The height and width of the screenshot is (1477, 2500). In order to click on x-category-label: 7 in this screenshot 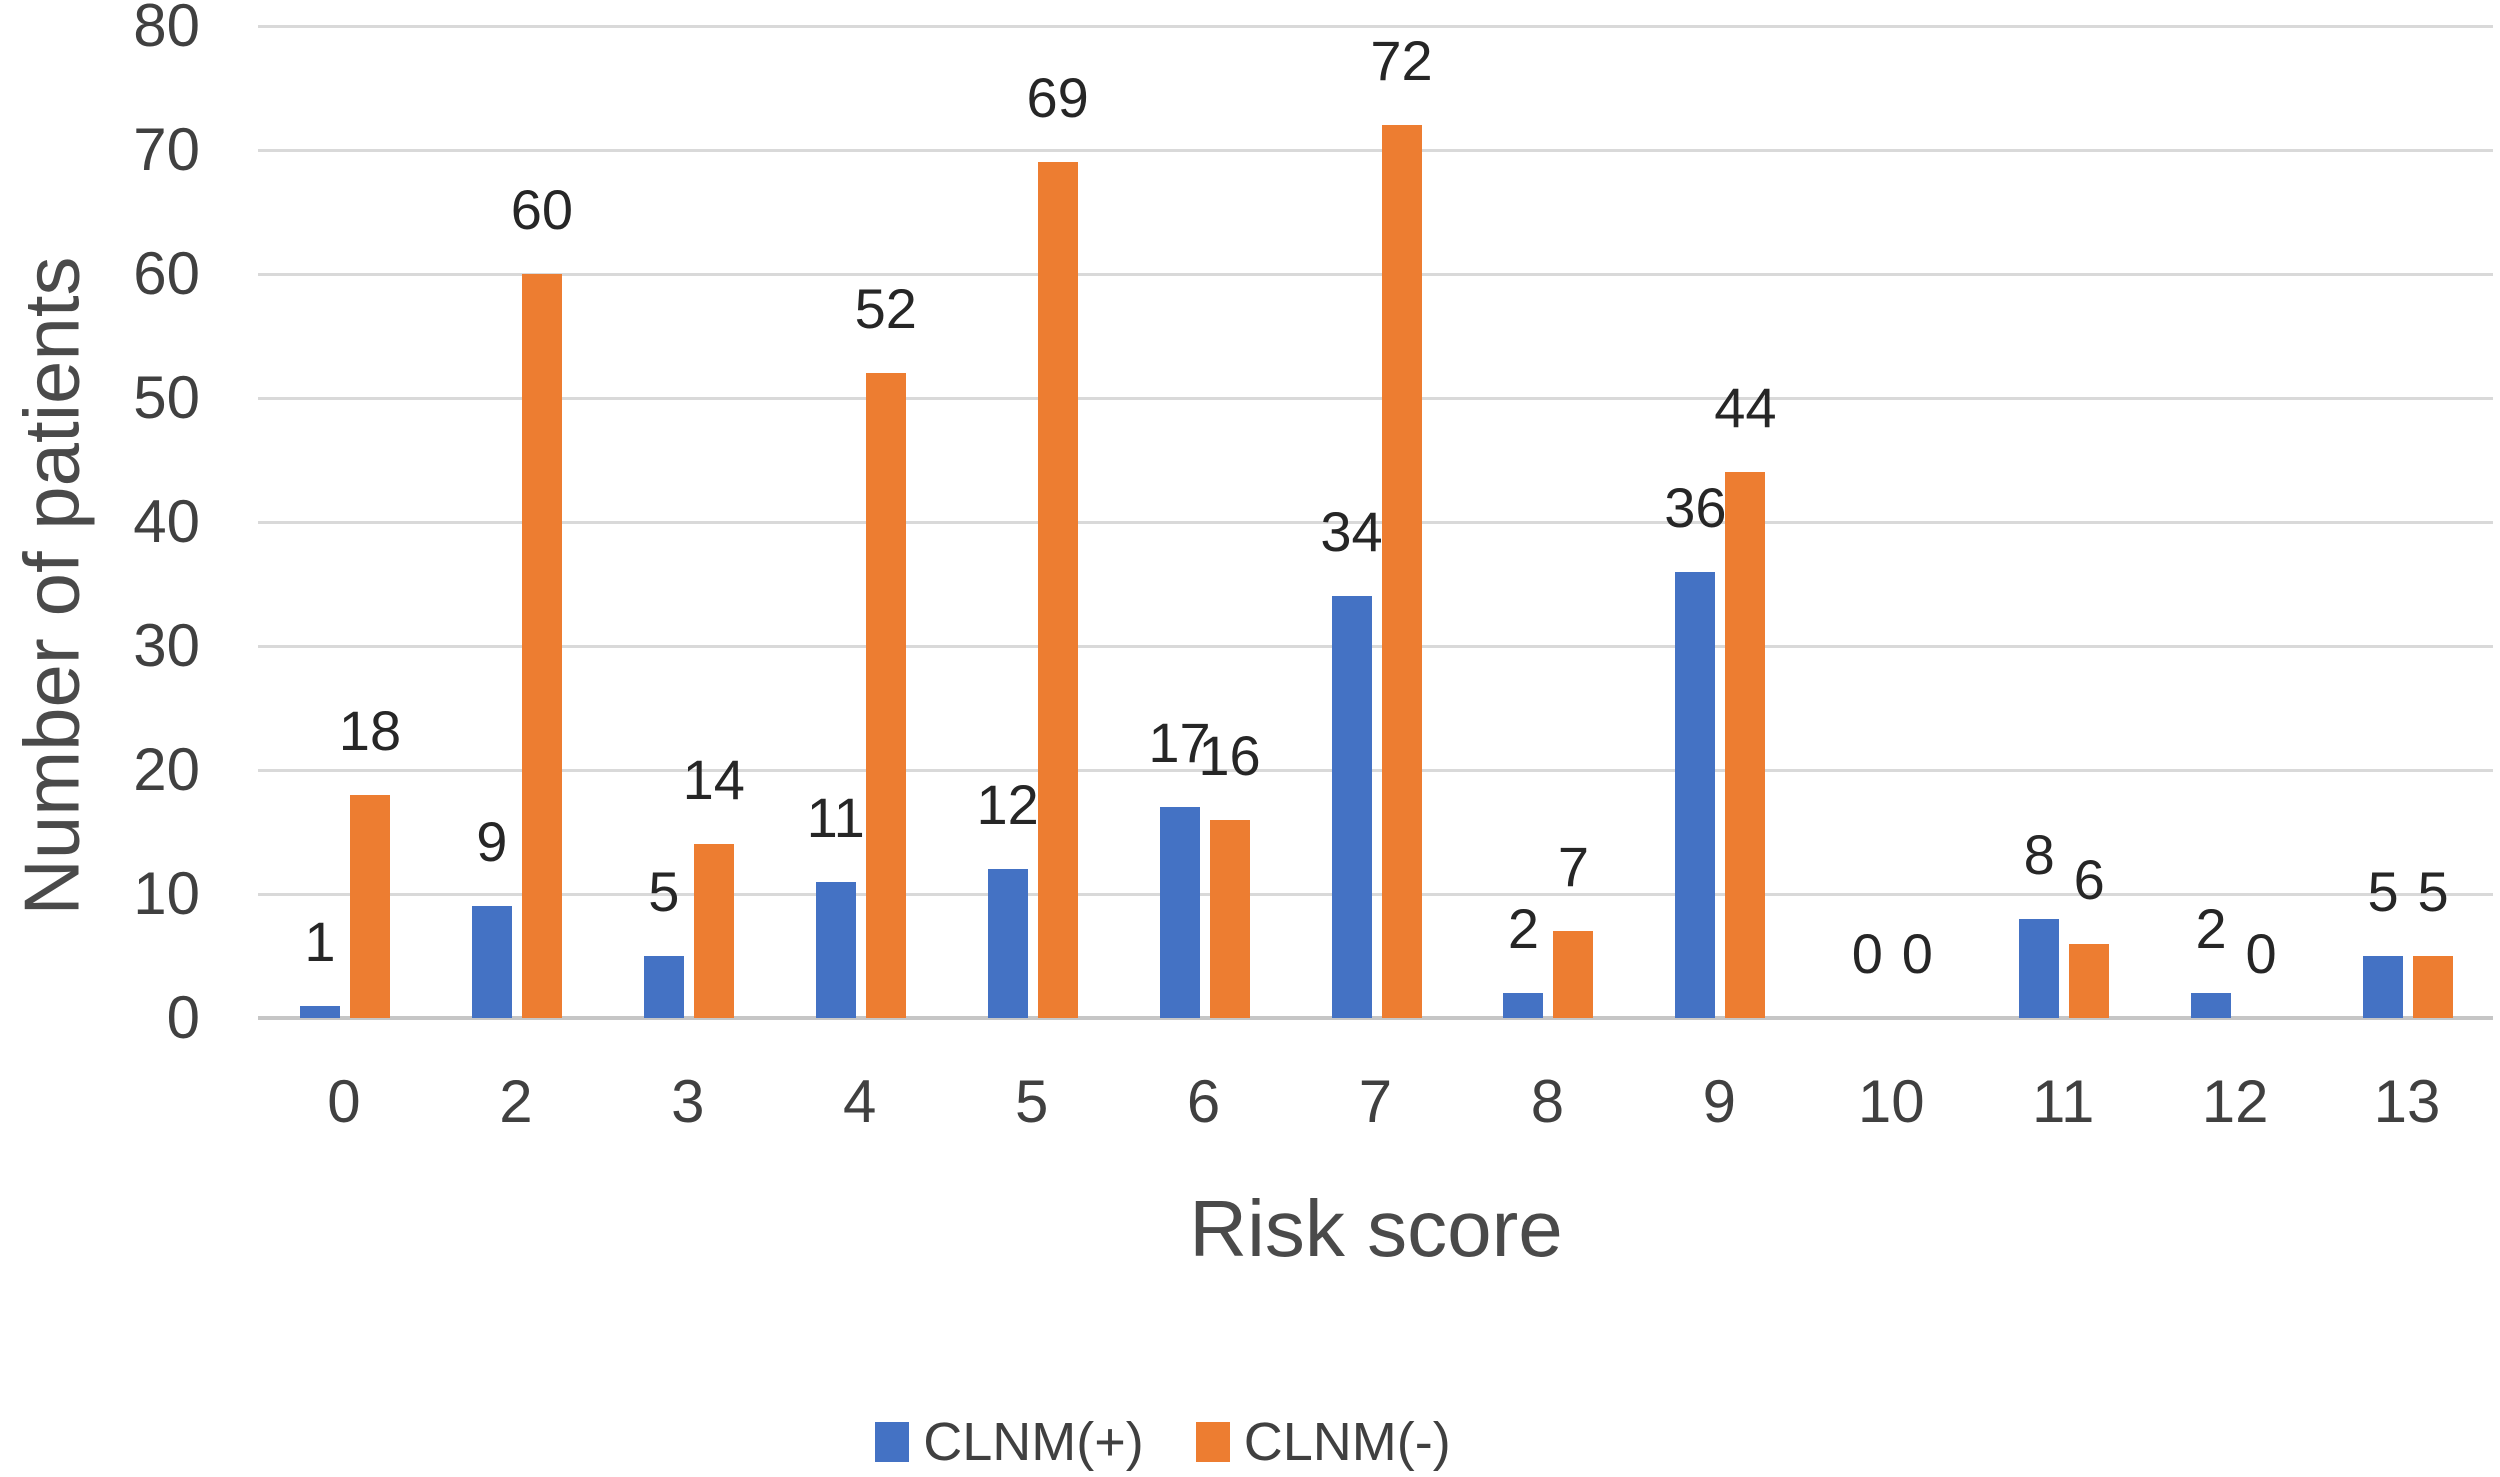, I will do `click(1375, 1101)`.